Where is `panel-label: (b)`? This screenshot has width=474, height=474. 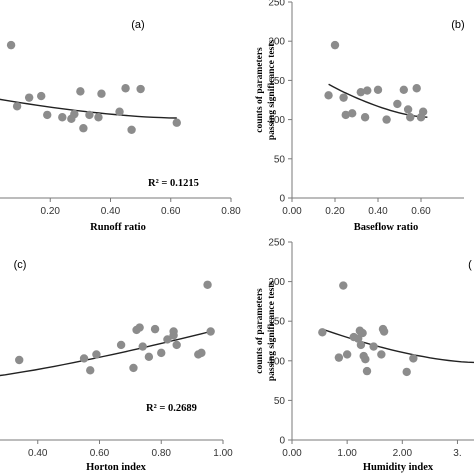 panel-label: (b) is located at coordinates (457, 25).